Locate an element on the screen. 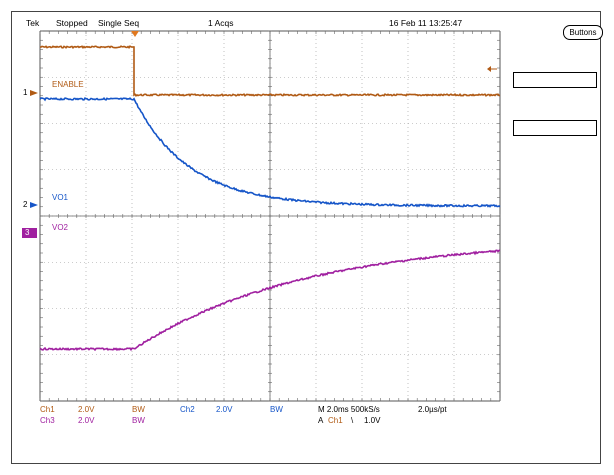  trigger-position-marker is located at coordinates (135, 34).